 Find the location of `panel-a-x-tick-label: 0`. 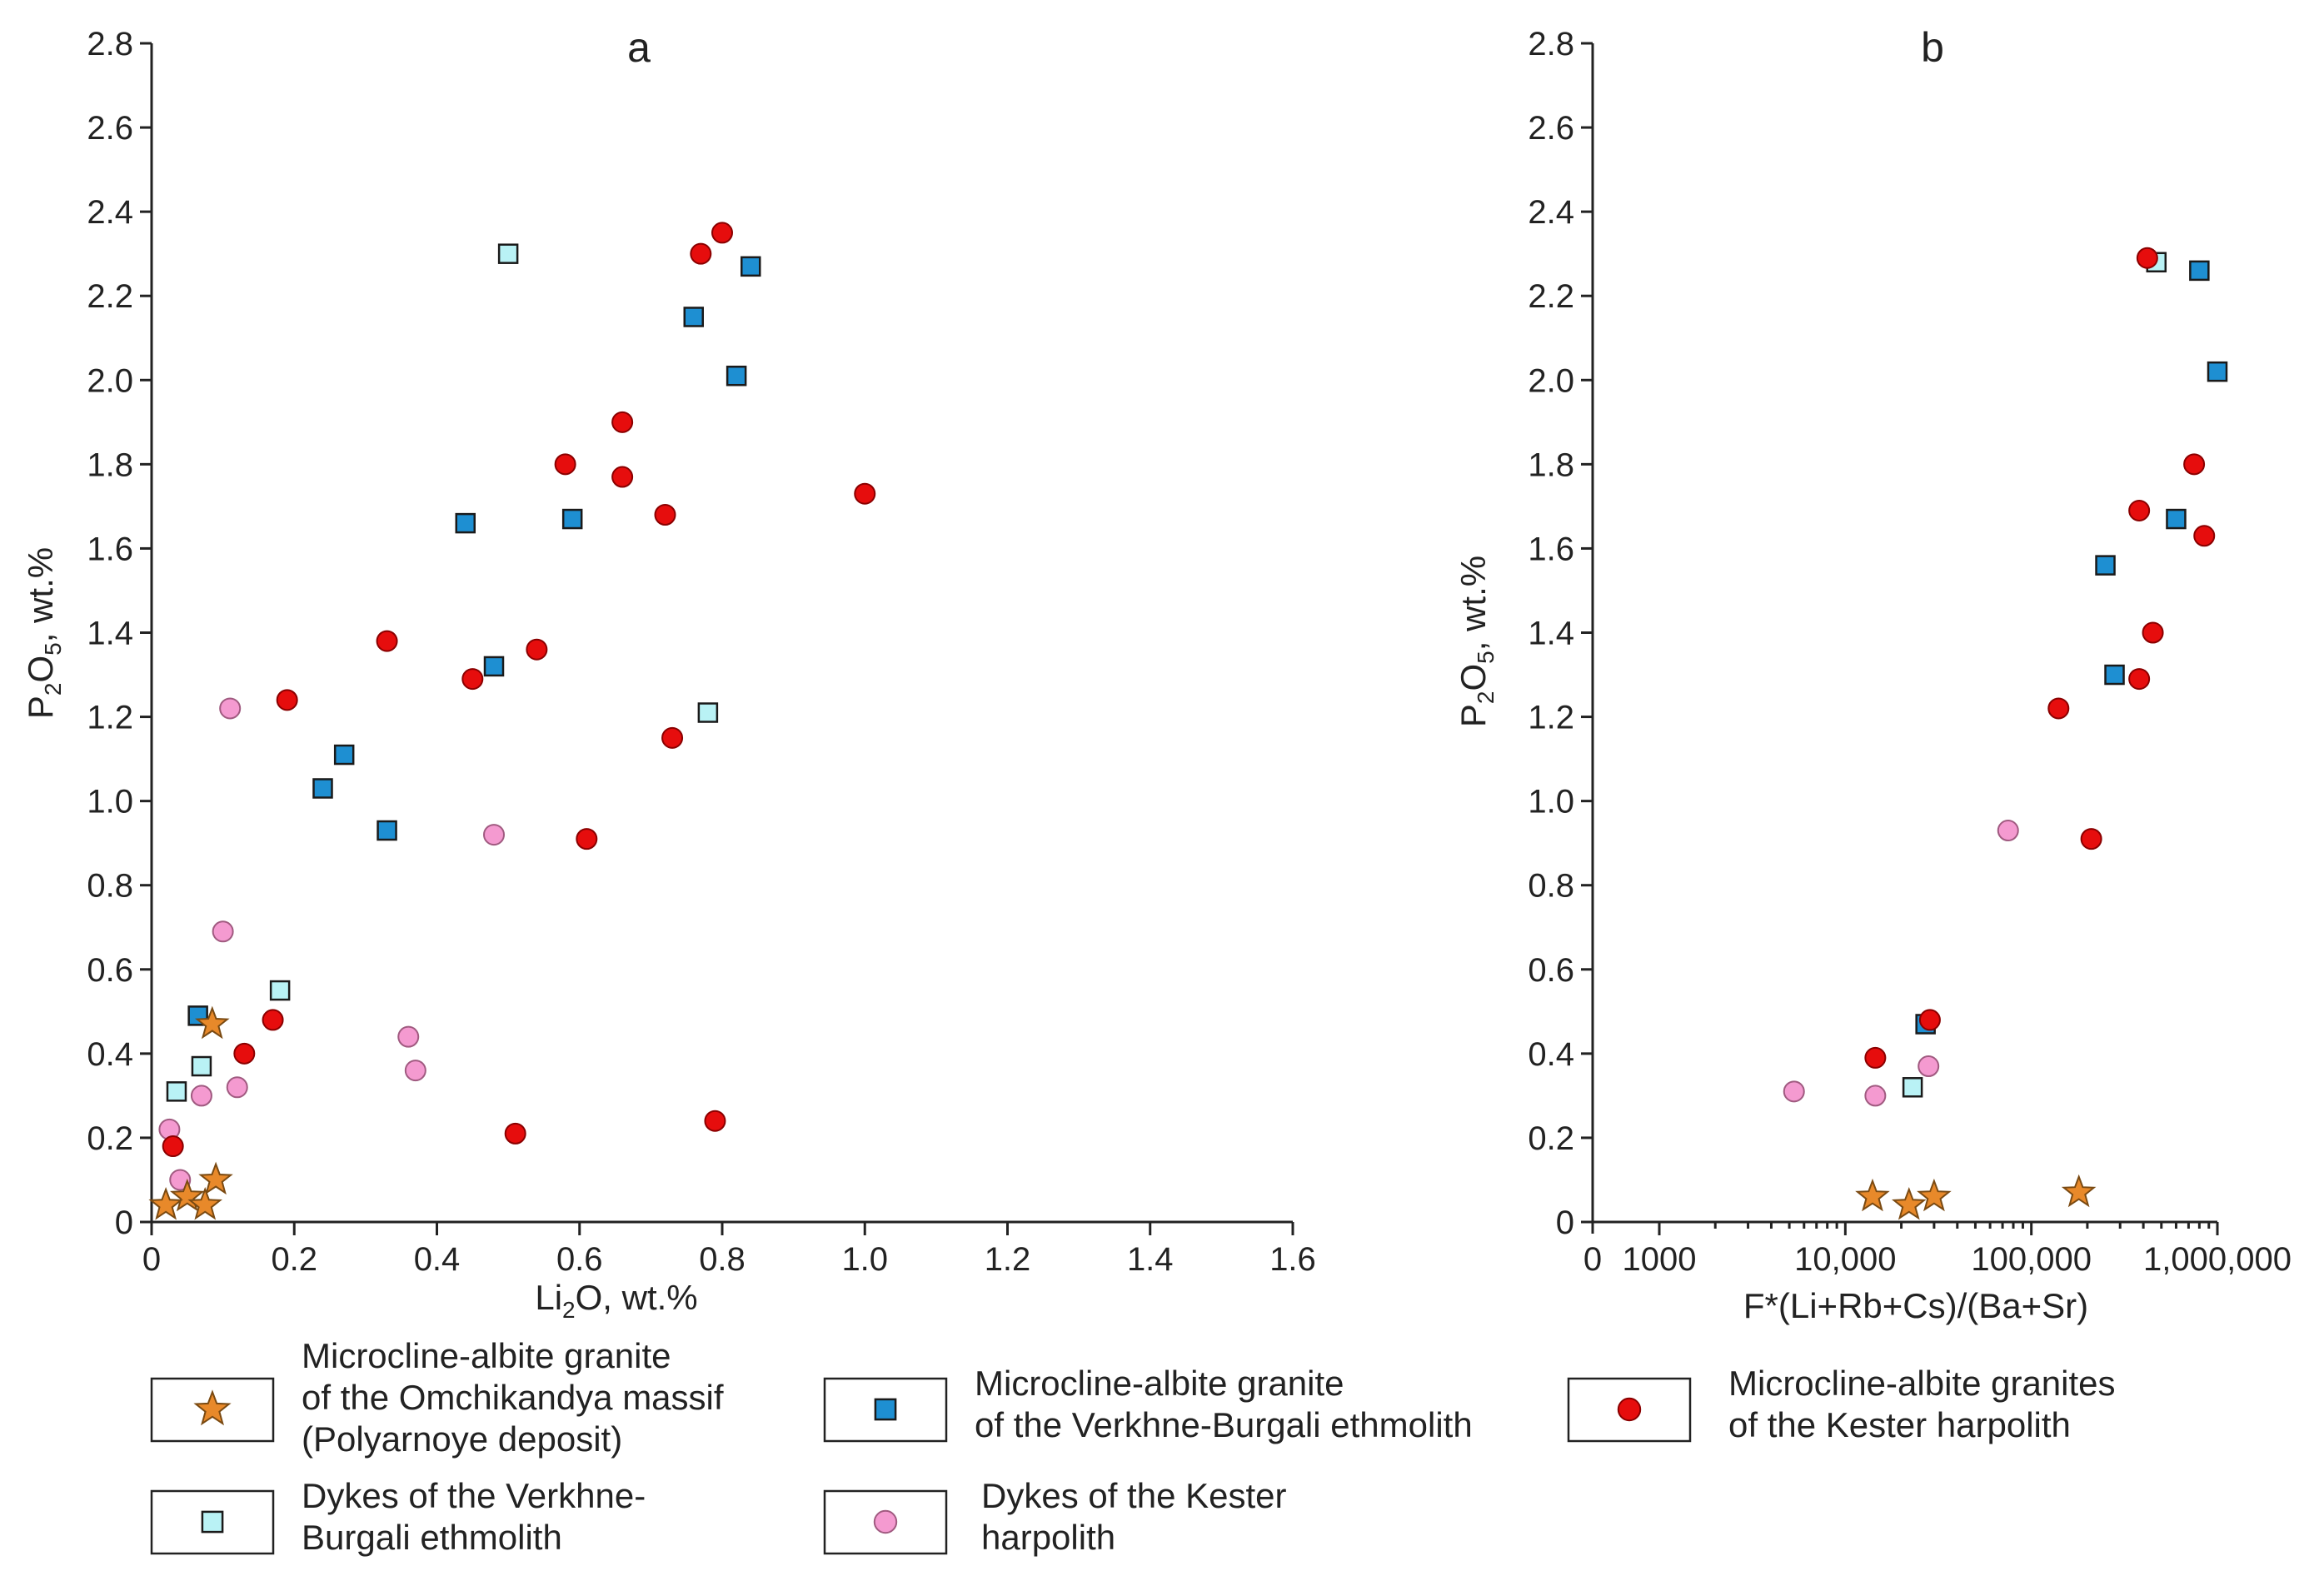

panel-a-x-tick-label: 0 is located at coordinates (151, 1260).